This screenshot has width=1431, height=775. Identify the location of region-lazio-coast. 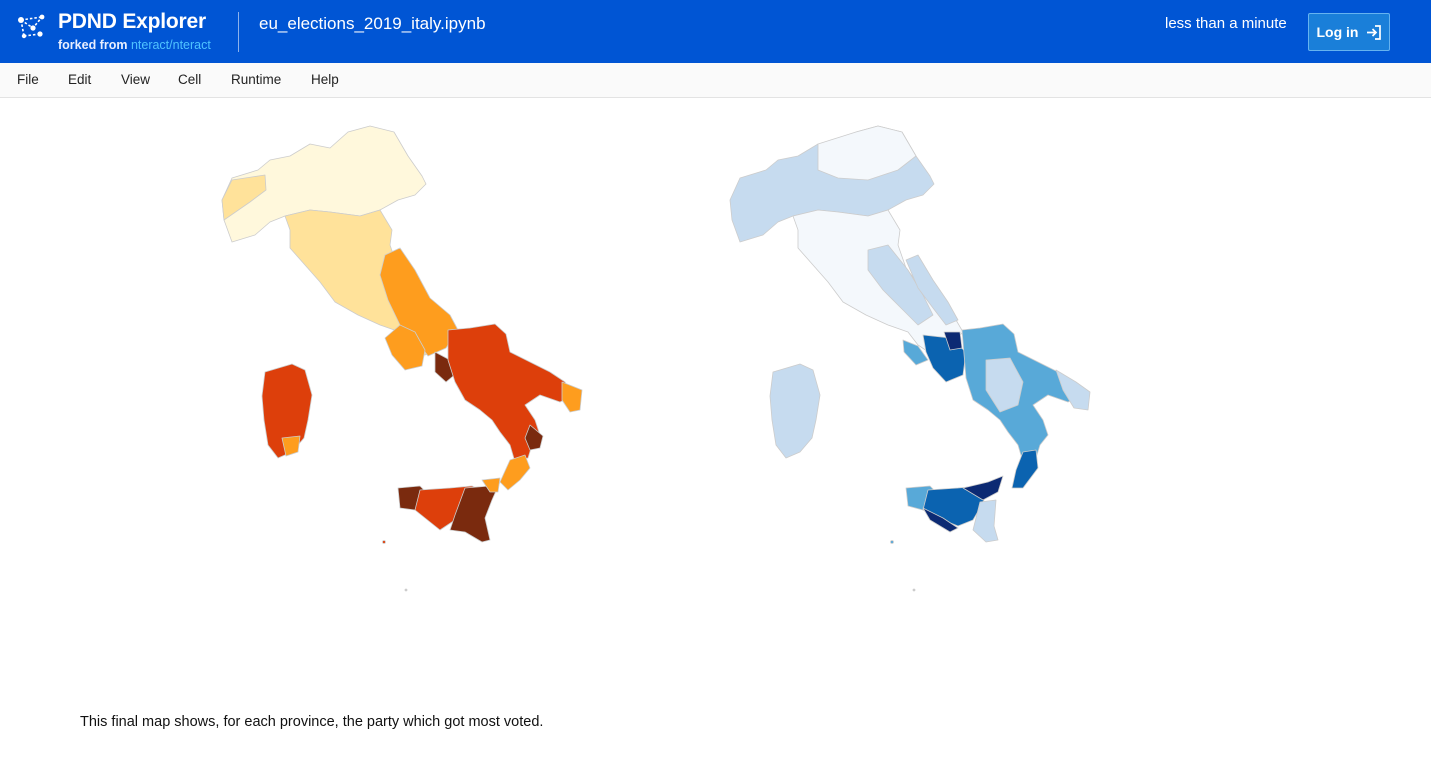
(915, 352).